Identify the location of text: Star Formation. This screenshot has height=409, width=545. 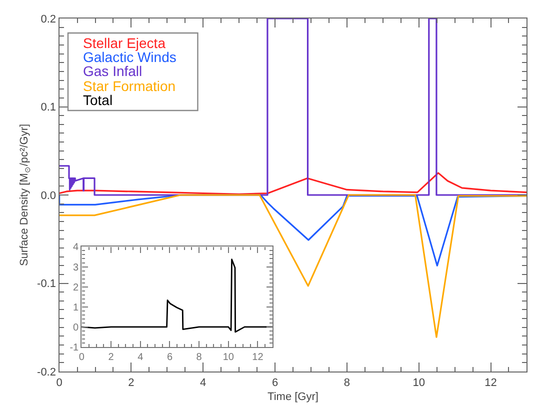
(129, 86).